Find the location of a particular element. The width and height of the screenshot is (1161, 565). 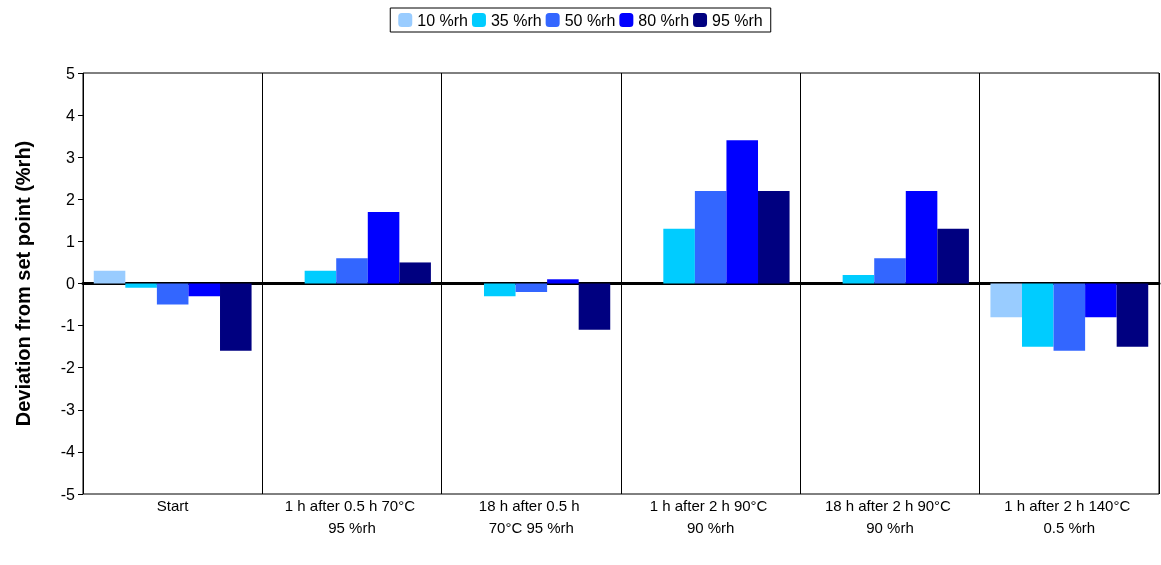

y-tick-label: -4 is located at coordinates (68, 452).